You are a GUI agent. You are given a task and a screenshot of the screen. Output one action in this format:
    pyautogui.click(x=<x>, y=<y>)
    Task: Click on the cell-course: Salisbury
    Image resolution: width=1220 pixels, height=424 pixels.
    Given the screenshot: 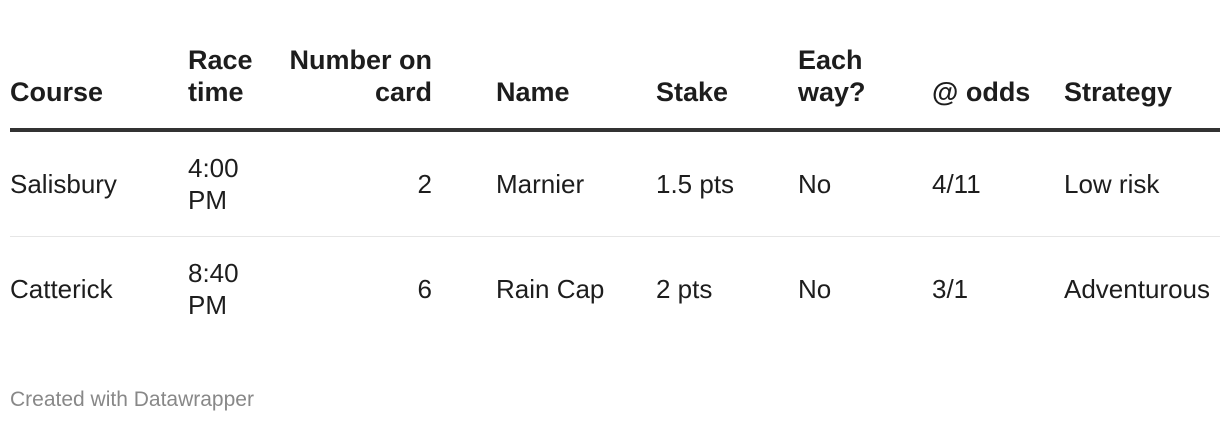 What is the action you would take?
    pyautogui.click(x=99, y=183)
    